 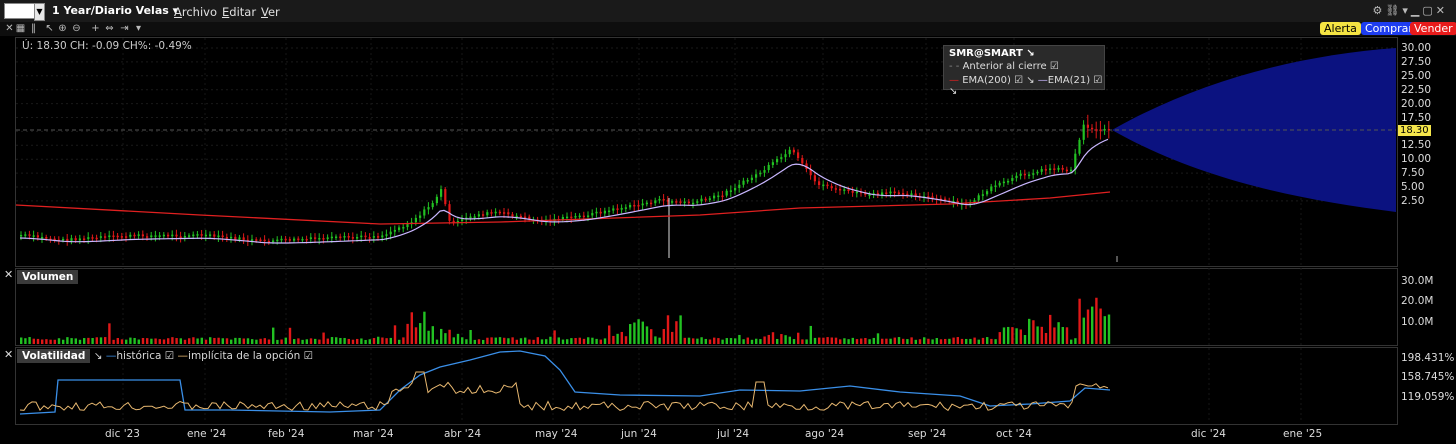 I want to click on cursor-icon: ↖, so click(x=49, y=28).